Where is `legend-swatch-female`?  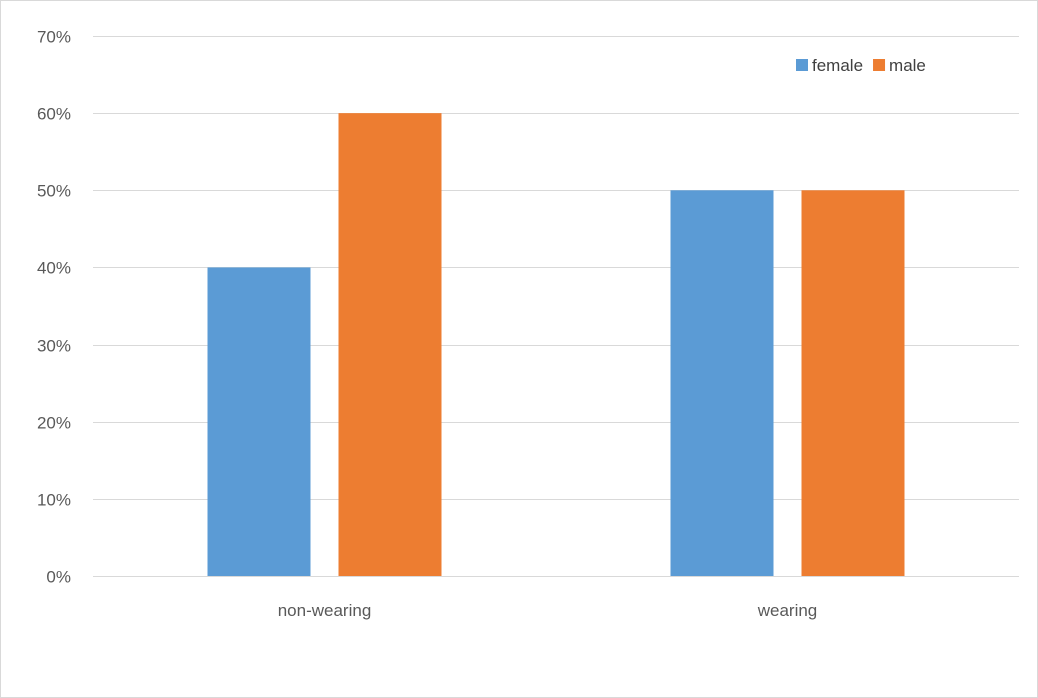 legend-swatch-female is located at coordinates (802, 65).